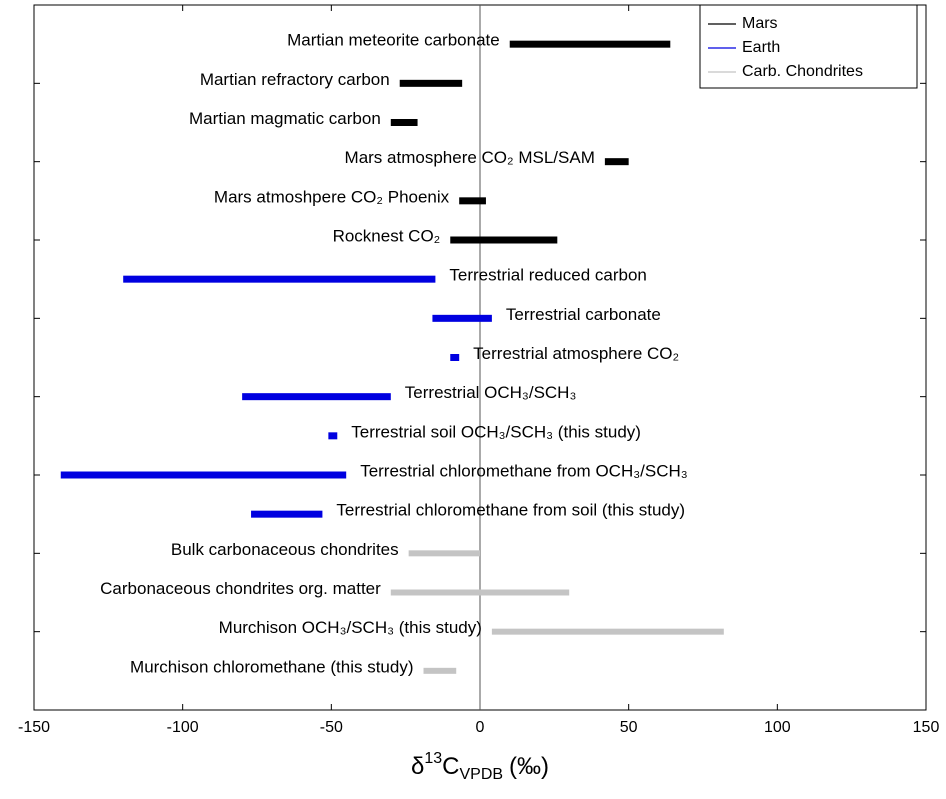  I want to click on bar-label: Mars atmosphere CO₂ MSL/SAM, so click(470, 157).